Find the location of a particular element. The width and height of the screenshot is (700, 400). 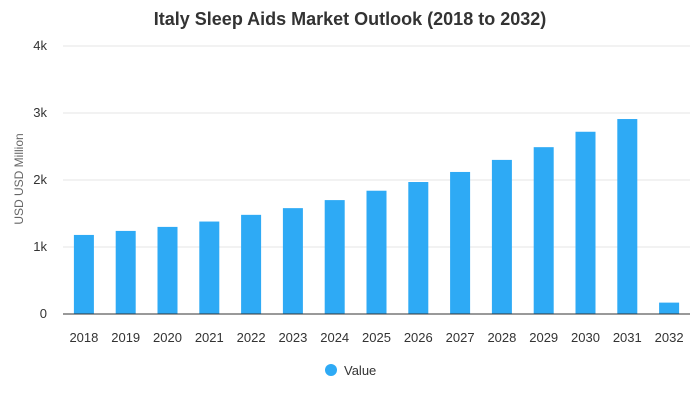

bar-2020 is located at coordinates (167, 270).